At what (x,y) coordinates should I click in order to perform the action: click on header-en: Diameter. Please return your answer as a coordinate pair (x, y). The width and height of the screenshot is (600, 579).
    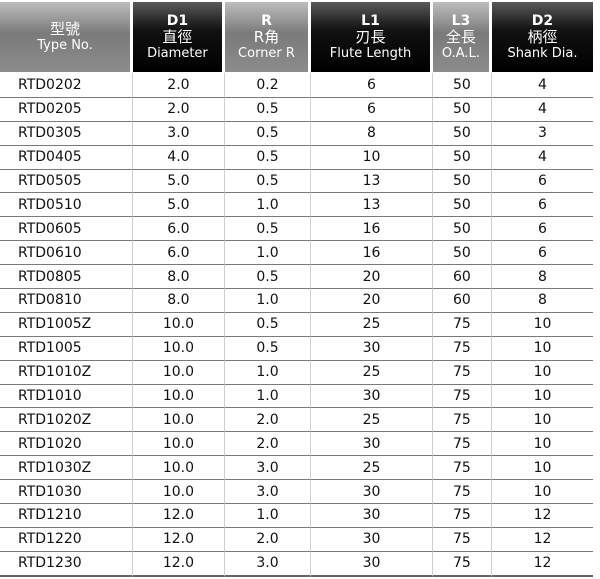
    Looking at the image, I should click on (177, 53).